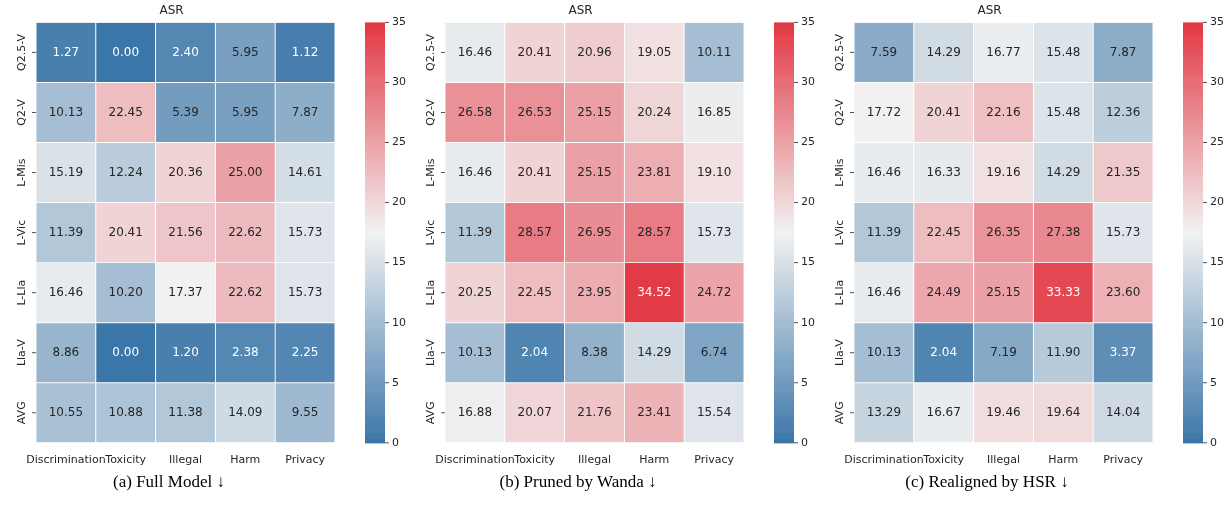 This screenshot has height=508, width=1231. What do you see at coordinates (1063, 411) in the screenshot?
I see `data-label: 19.64` at bounding box center [1063, 411].